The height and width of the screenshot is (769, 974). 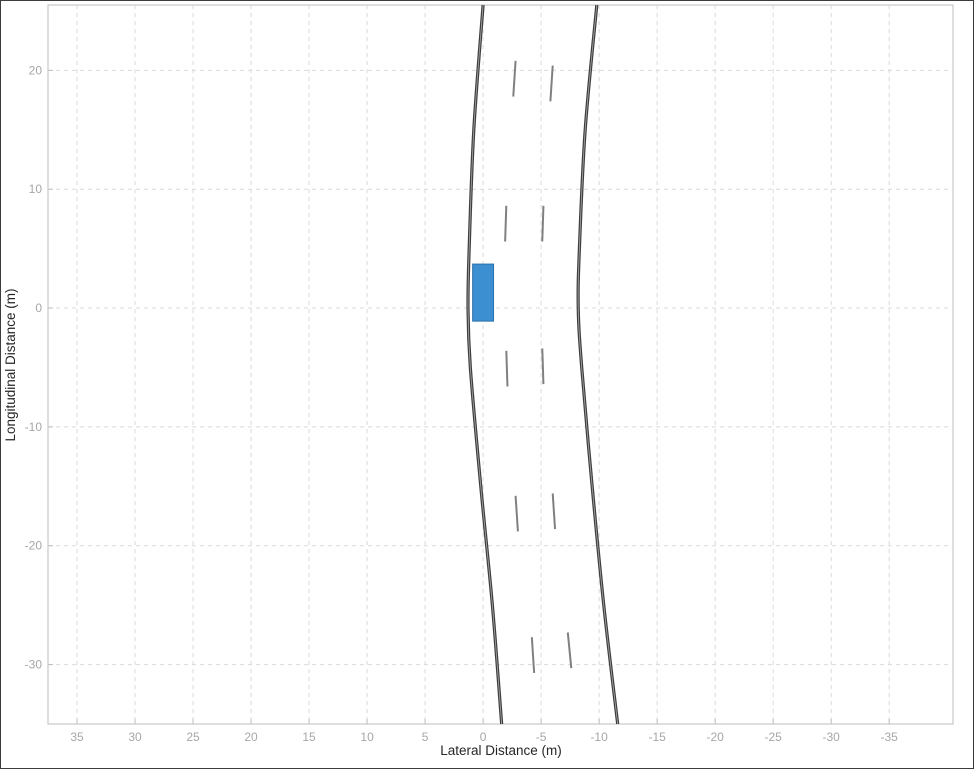 What do you see at coordinates (538, 366) in the screenshot?
I see `lane-markings` at bounding box center [538, 366].